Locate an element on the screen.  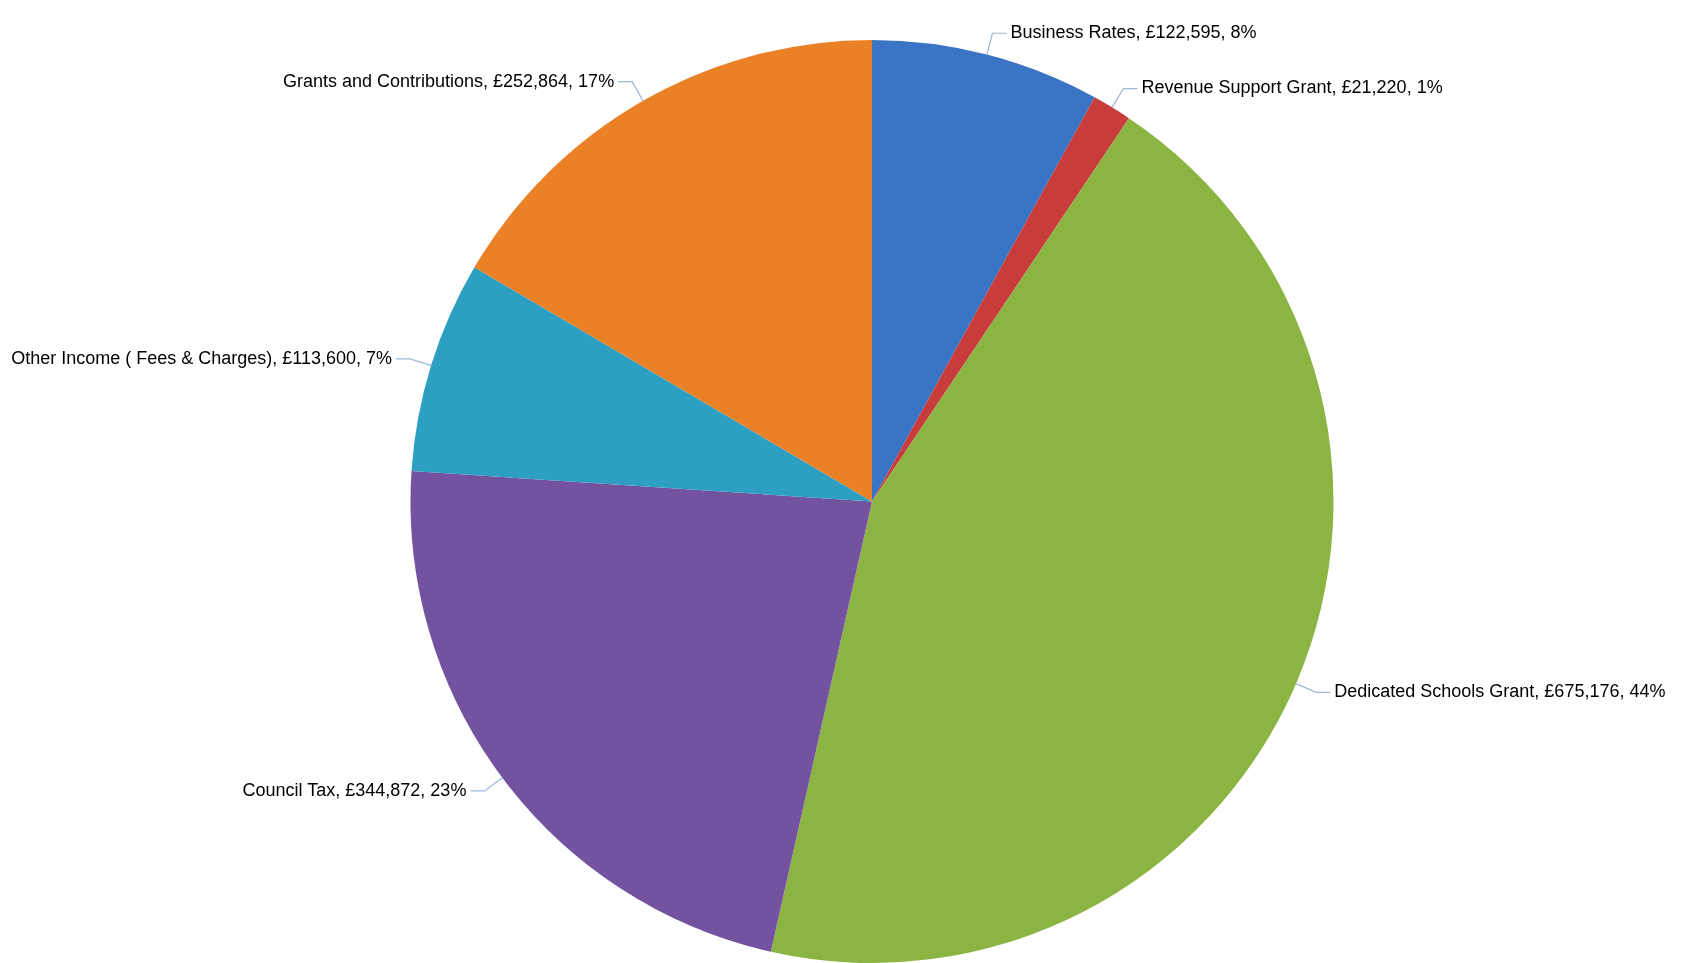
slice-label: Business Rates, £122,595, 8% is located at coordinates (1133, 32).